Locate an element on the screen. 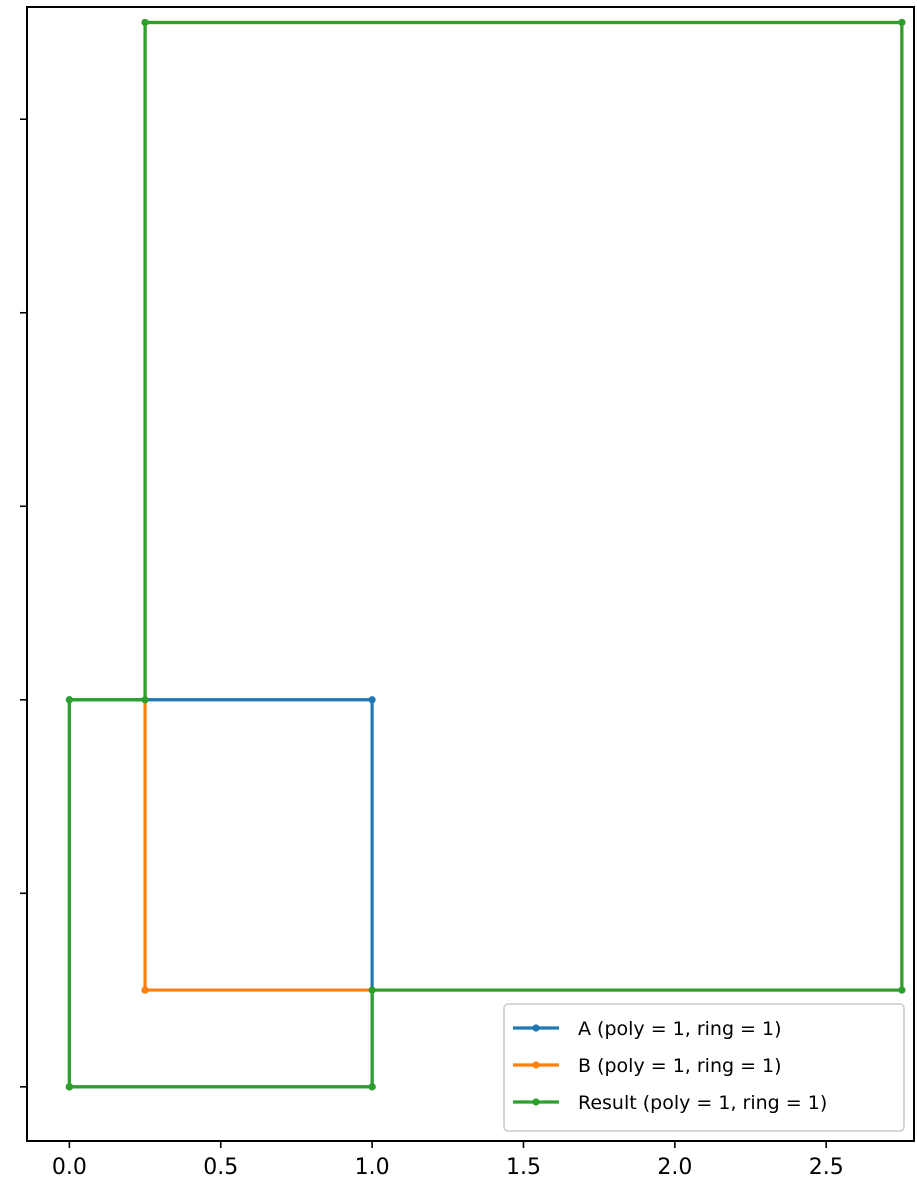 This screenshot has height=1190, width=917. x-tick-label: 0.5 is located at coordinates (220, 1167).